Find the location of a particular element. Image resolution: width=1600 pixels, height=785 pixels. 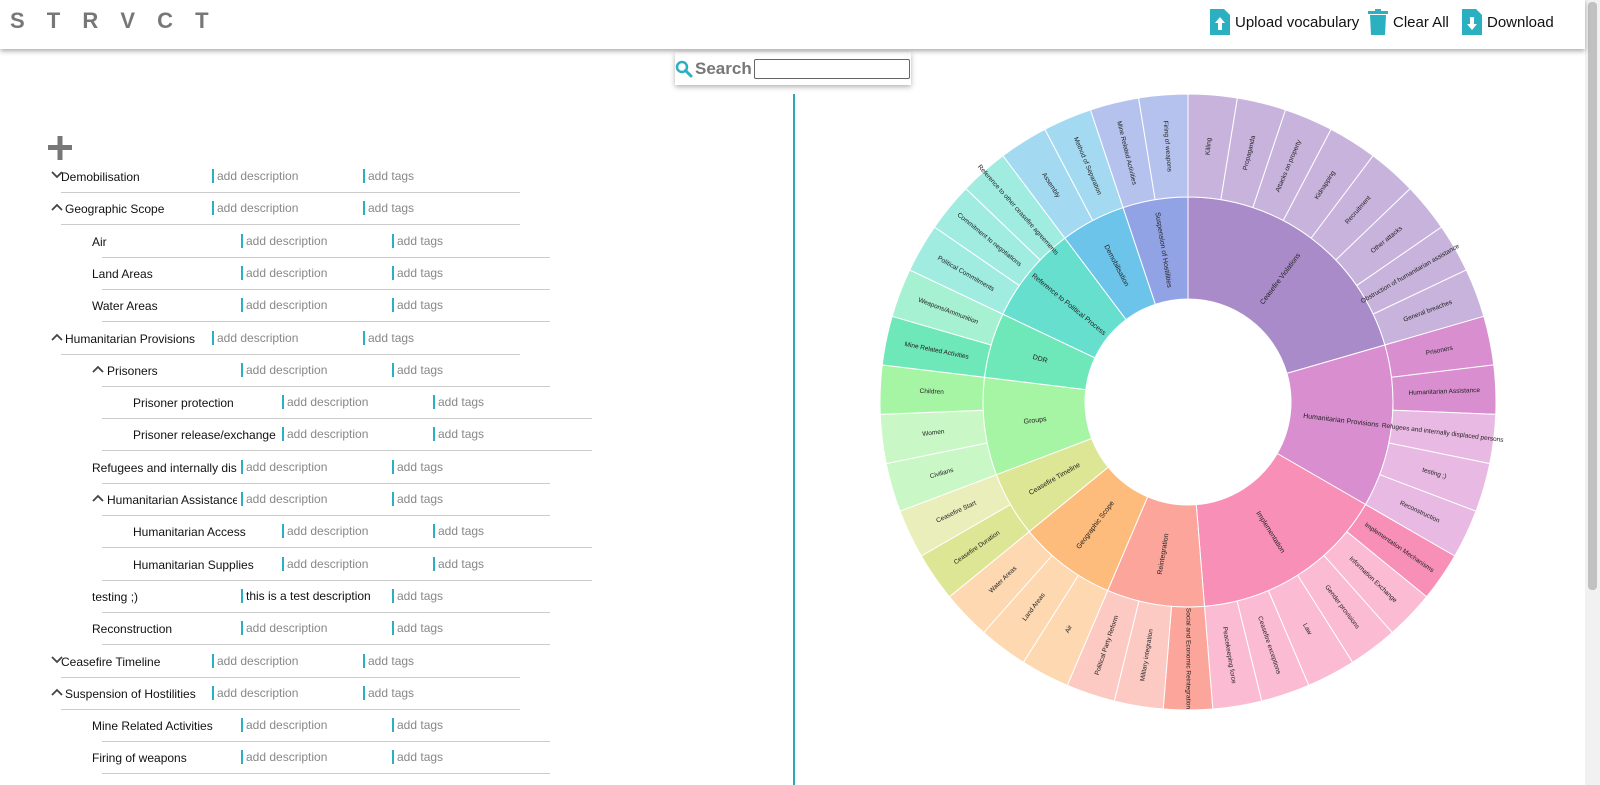

node-name: Humanitarian Assistance is located at coordinates (172, 500).